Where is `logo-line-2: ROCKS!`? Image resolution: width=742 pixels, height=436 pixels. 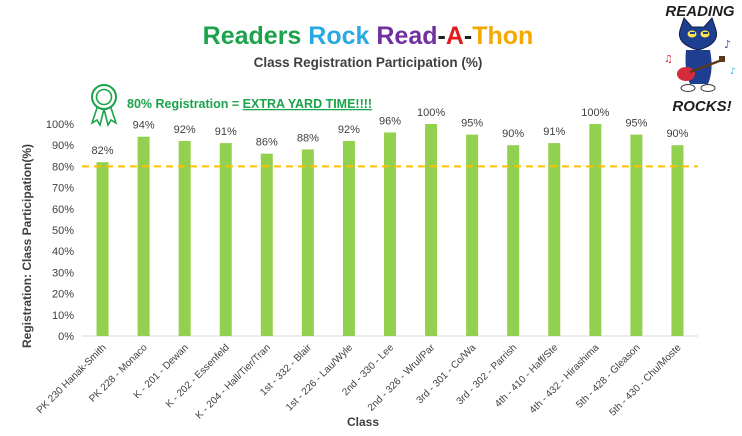
logo-line-2: ROCKS! is located at coordinates (701, 106).